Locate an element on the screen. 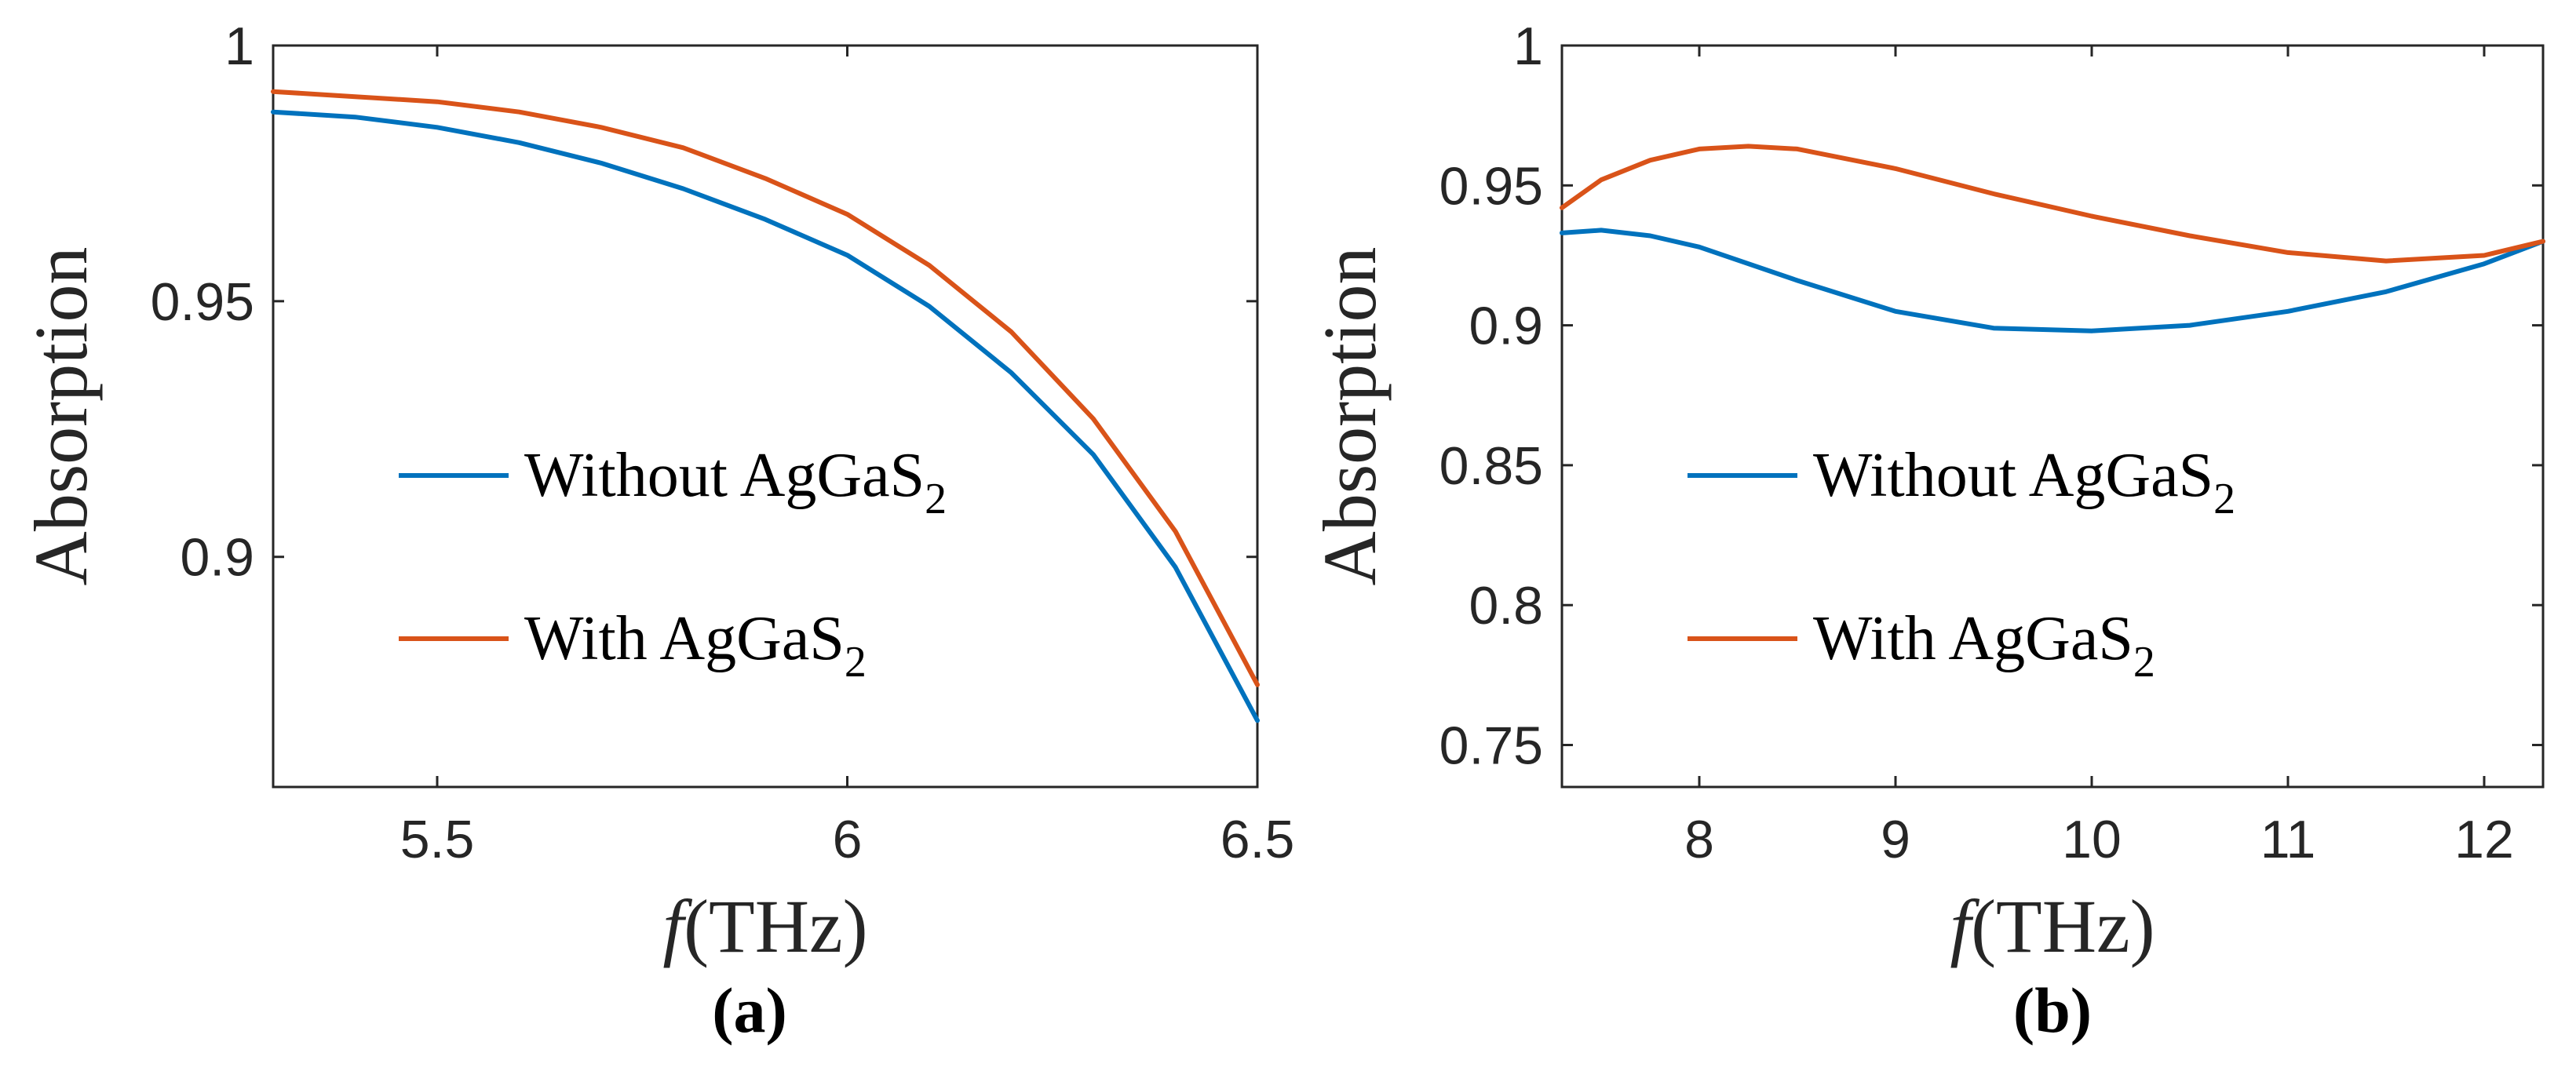  y-tick-label: 0.8 is located at coordinates (1506, 606).